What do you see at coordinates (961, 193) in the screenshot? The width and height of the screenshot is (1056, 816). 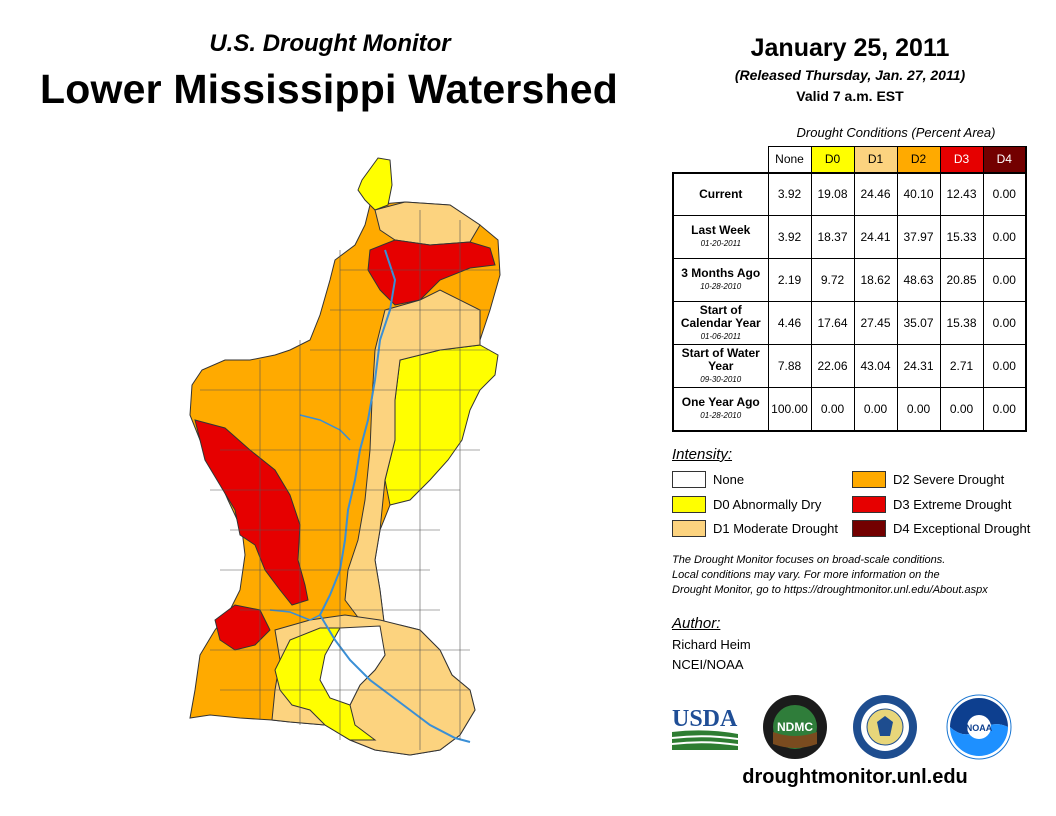 I see `table-cell: 12.43` at bounding box center [961, 193].